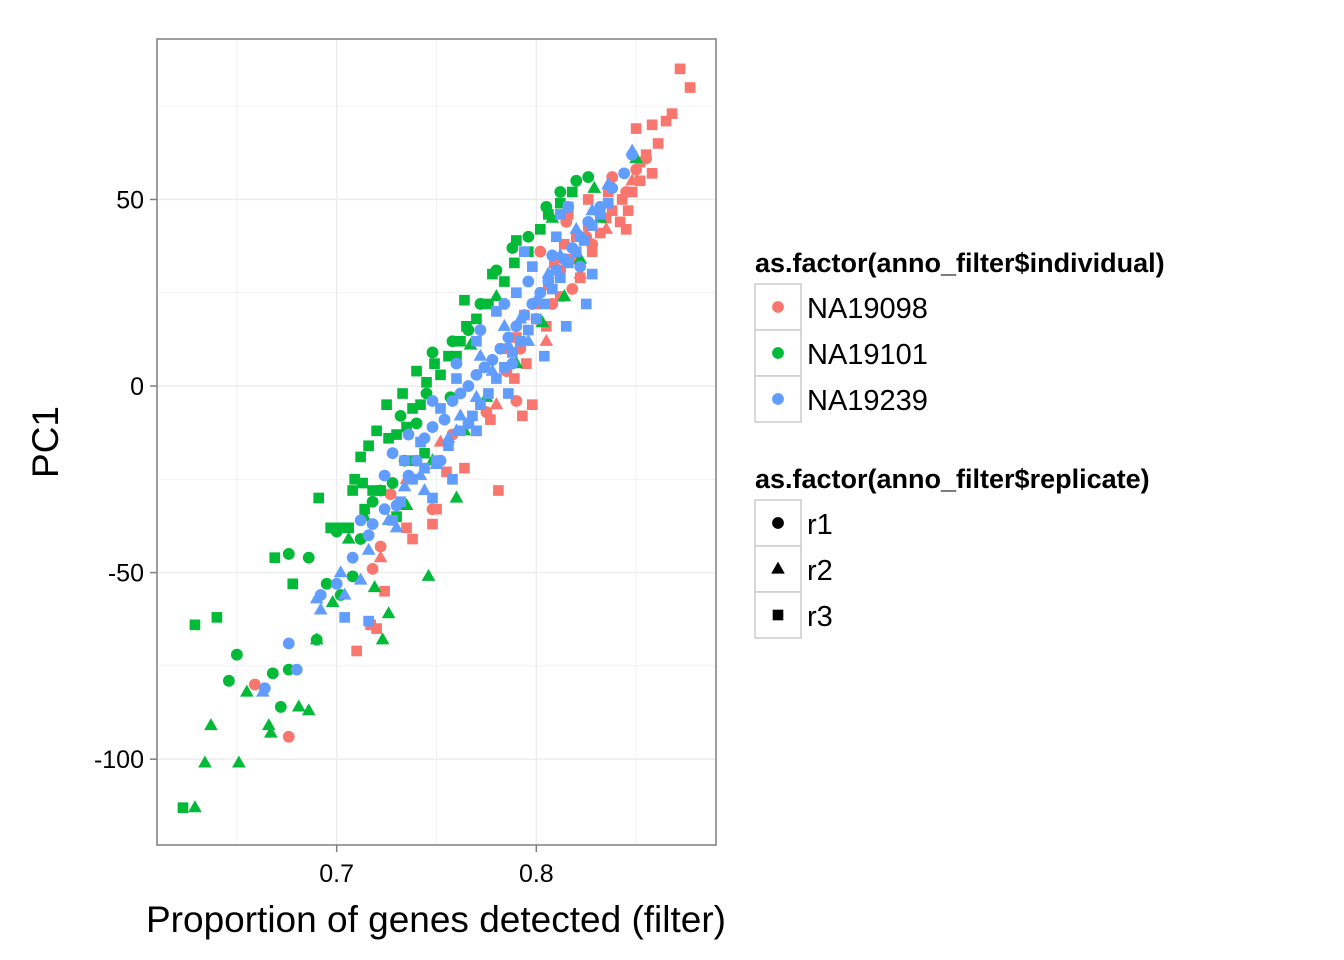  I want to click on x-tick-label: 0.7, so click(336, 874).